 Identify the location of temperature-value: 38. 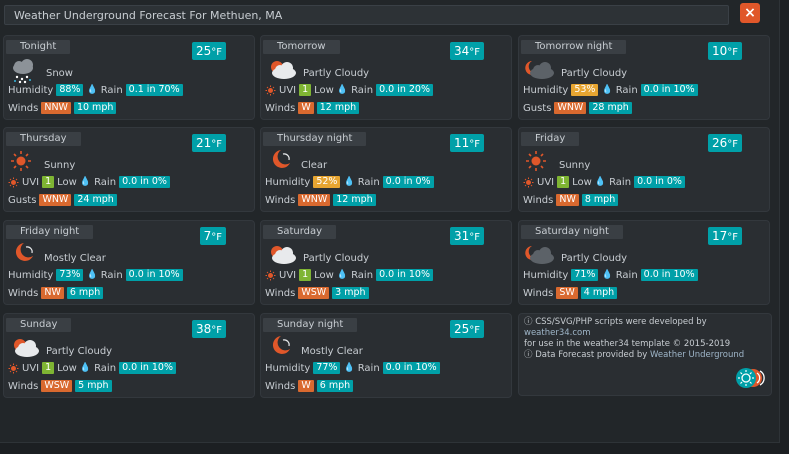
(203, 329).